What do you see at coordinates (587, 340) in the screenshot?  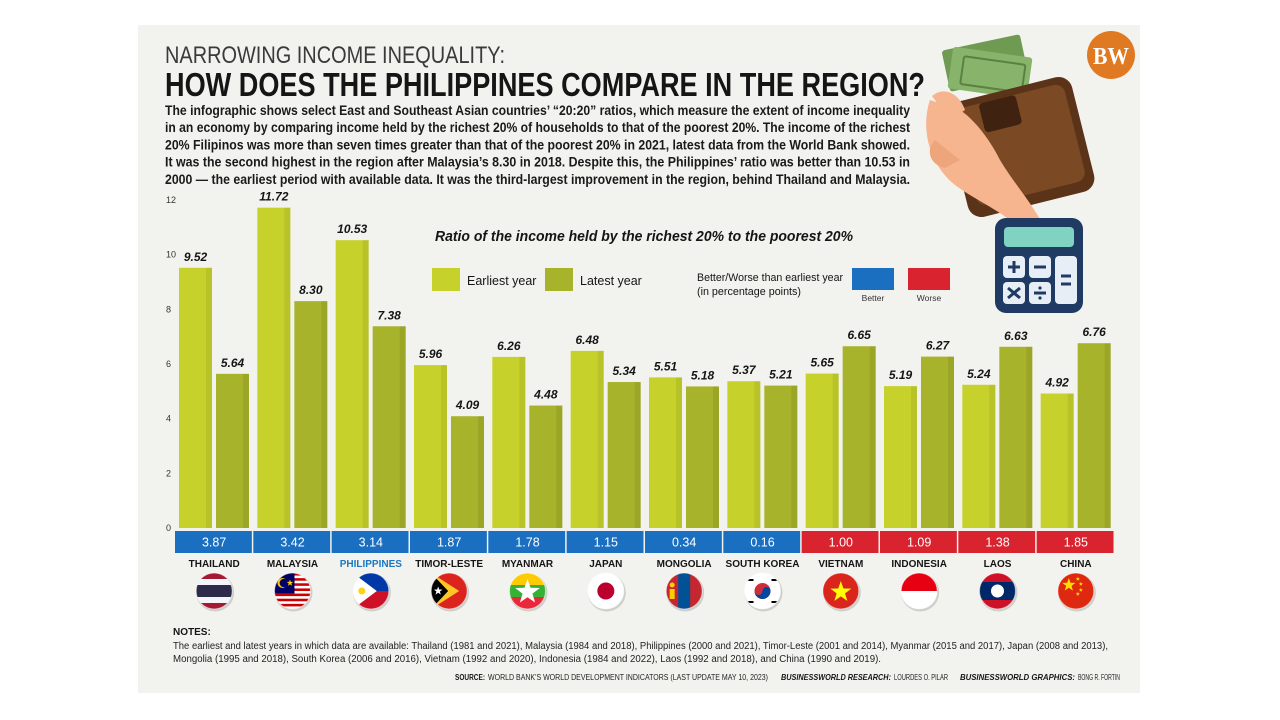 I see `value-label: 6.48` at bounding box center [587, 340].